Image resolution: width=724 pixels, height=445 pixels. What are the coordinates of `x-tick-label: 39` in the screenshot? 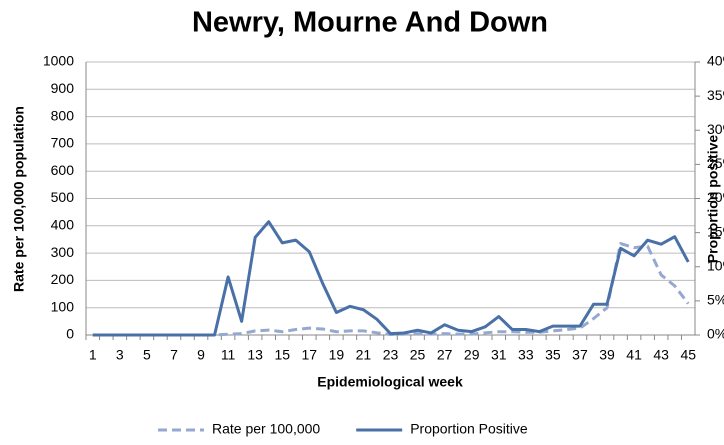 It's located at (607, 355).